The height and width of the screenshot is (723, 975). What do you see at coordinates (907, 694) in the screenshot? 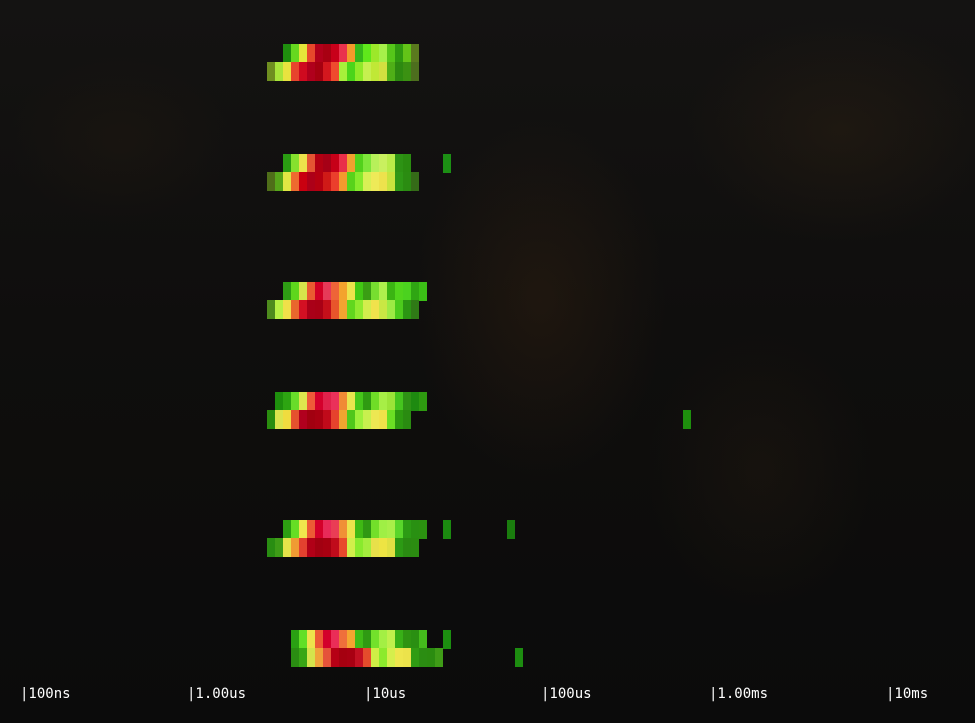
I see `x-tick-label: |10ms` at bounding box center [907, 694].